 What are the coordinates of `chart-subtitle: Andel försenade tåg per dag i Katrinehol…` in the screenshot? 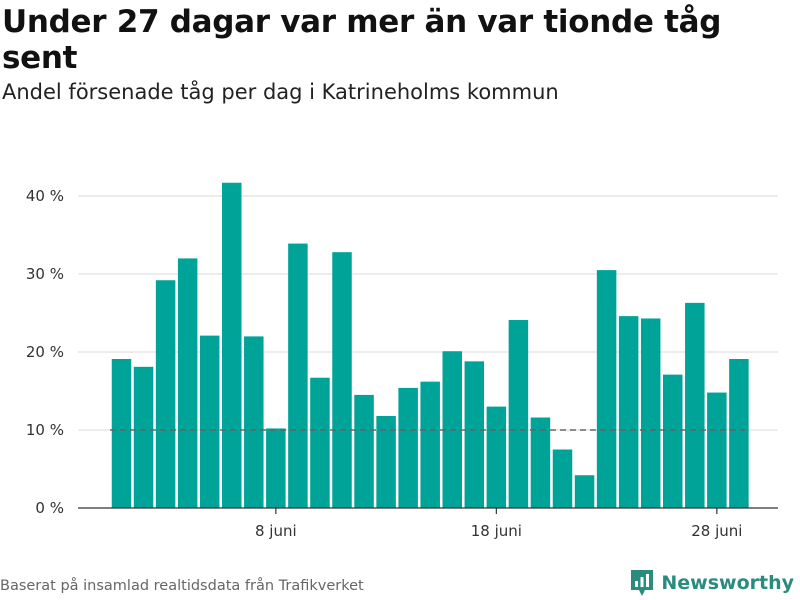 It's located at (280, 92).